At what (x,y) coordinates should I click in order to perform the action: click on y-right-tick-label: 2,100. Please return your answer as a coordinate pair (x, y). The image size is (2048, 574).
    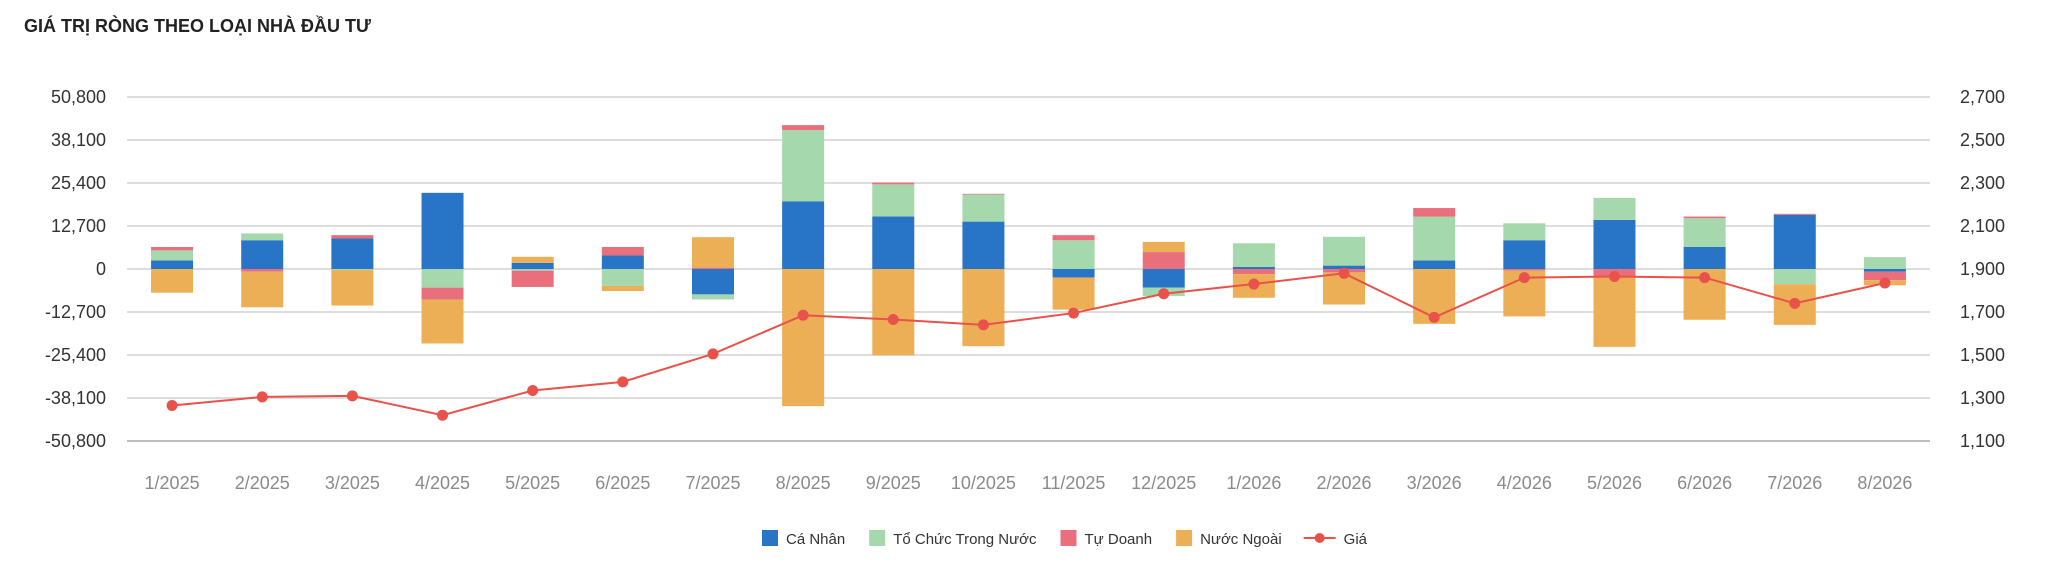
    Looking at the image, I should click on (1982, 226).